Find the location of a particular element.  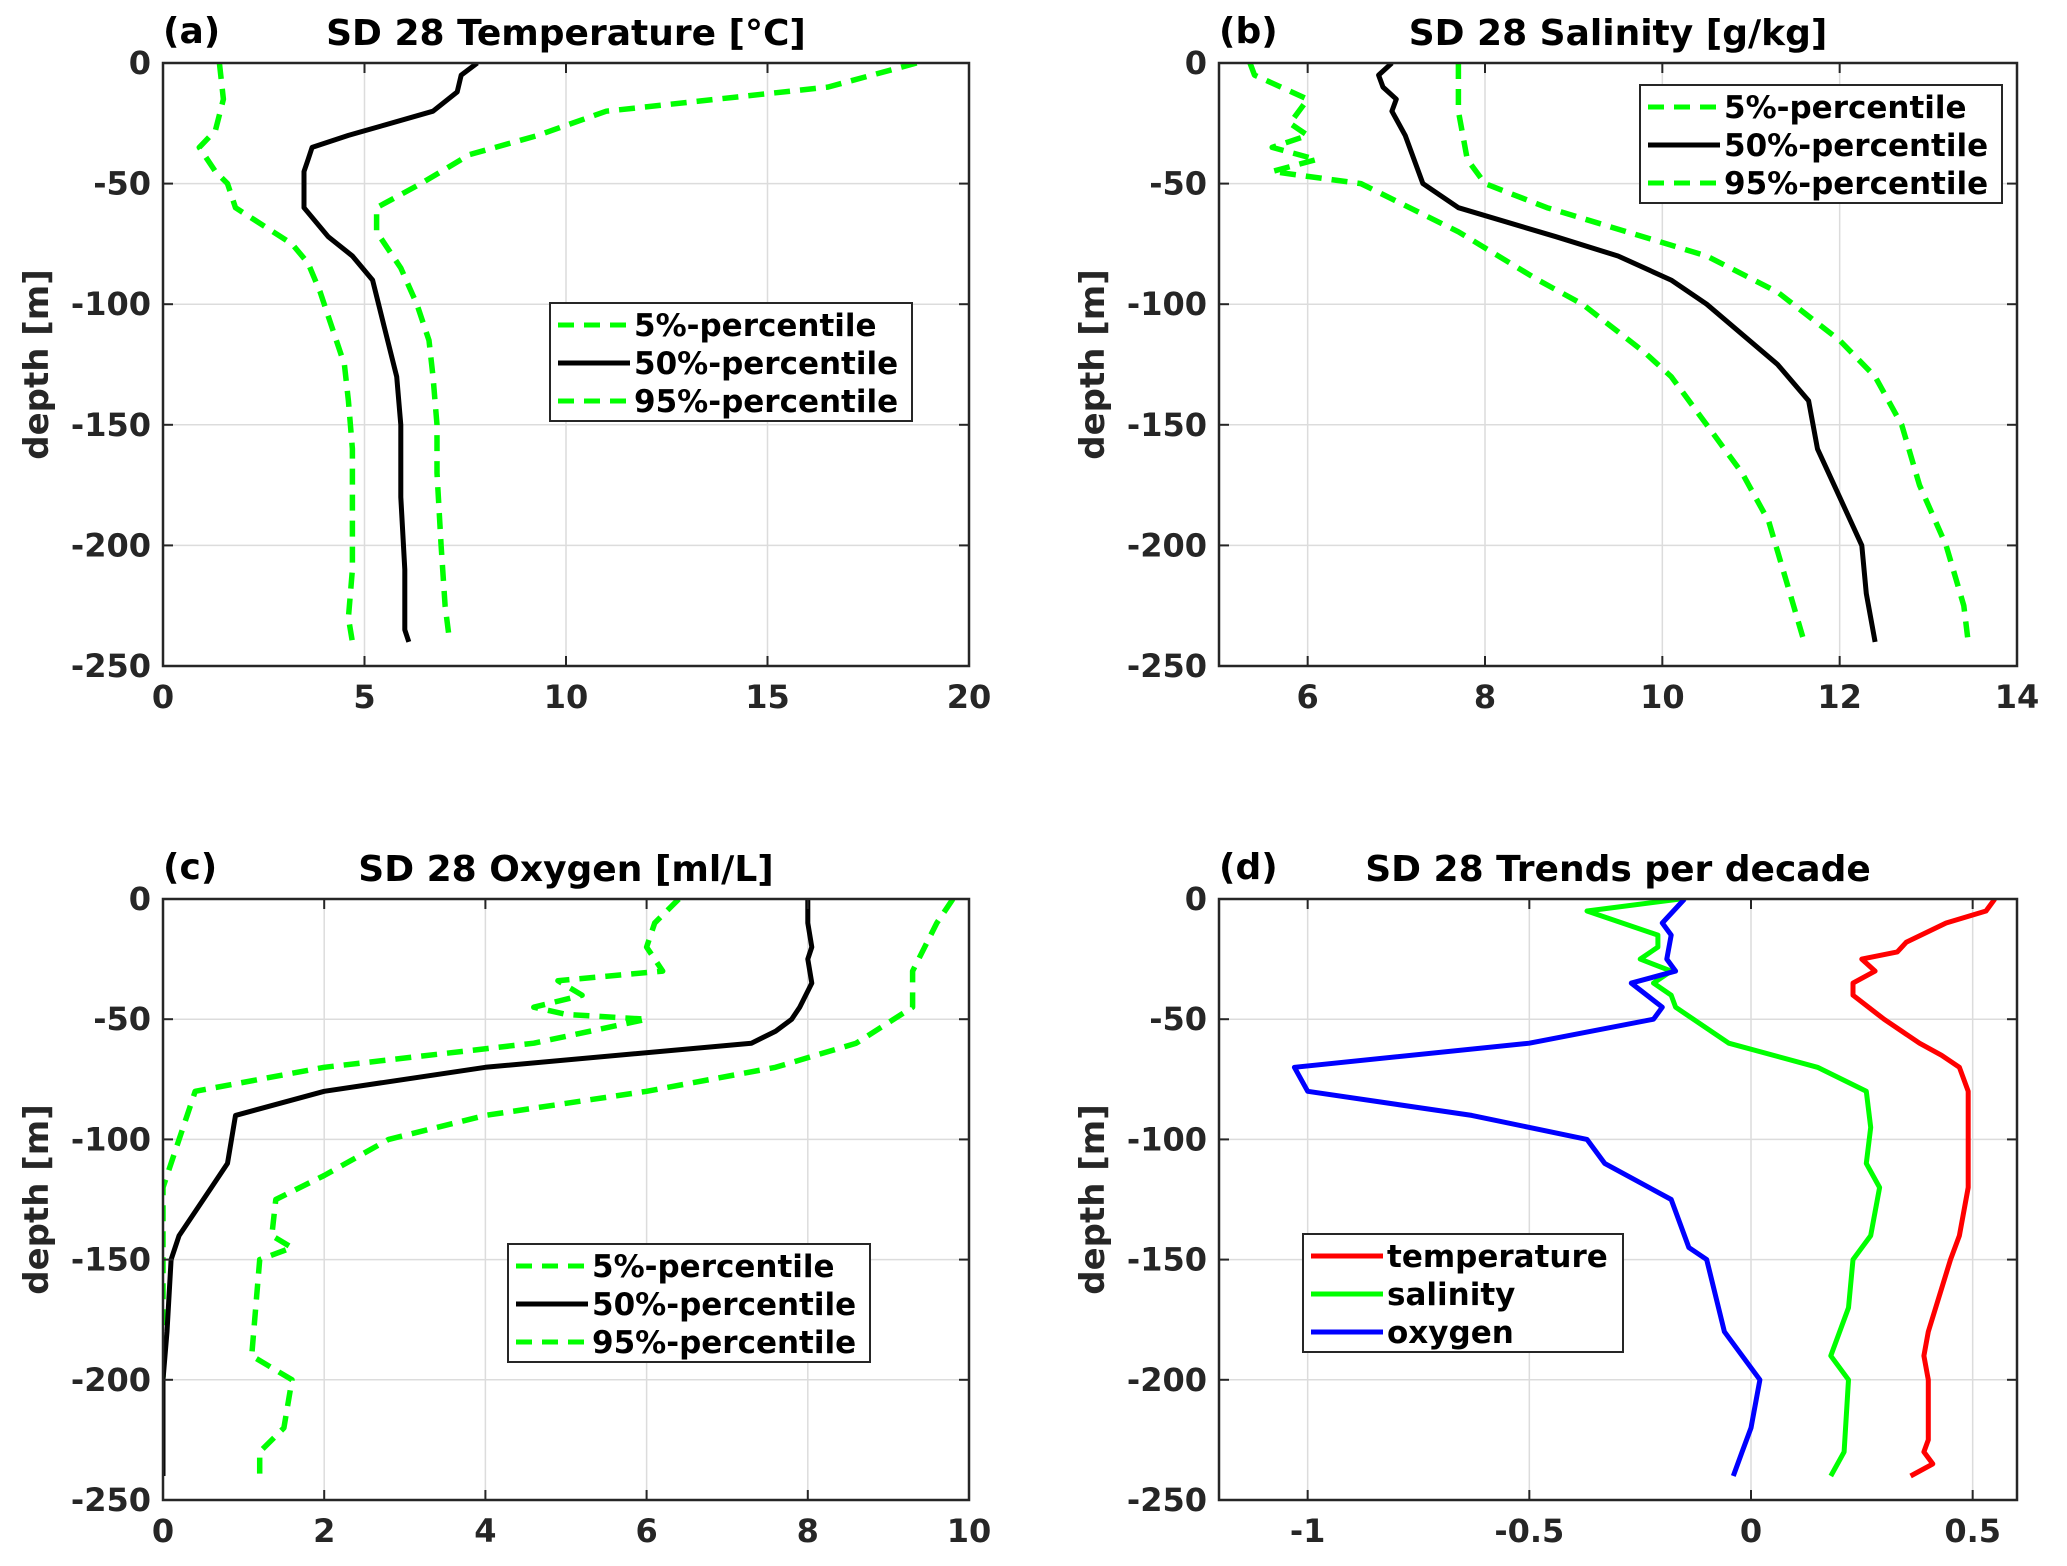

legend-label: salinity is located at coordinates (1451, 1295).